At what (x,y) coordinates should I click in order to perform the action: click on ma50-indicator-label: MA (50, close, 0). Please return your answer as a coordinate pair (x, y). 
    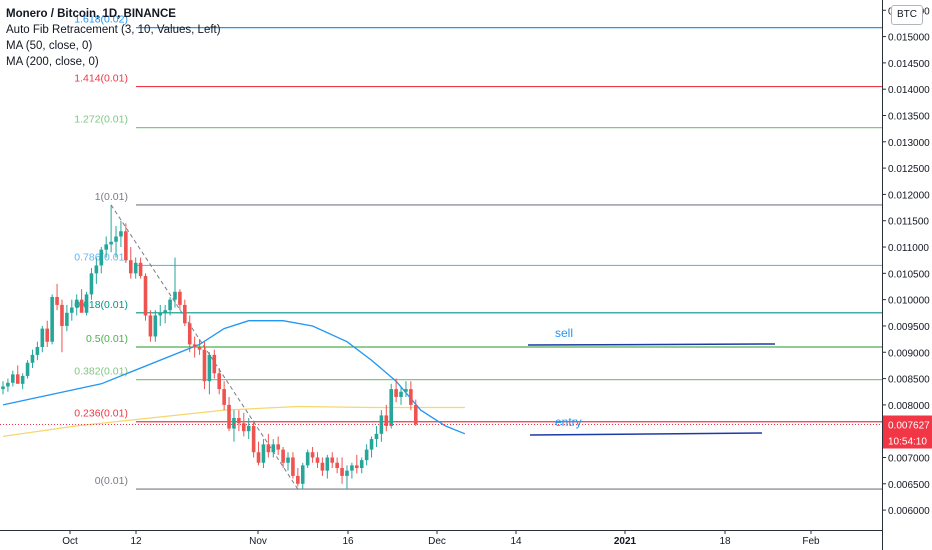
    Looking at the image, I should click on (49, 46).